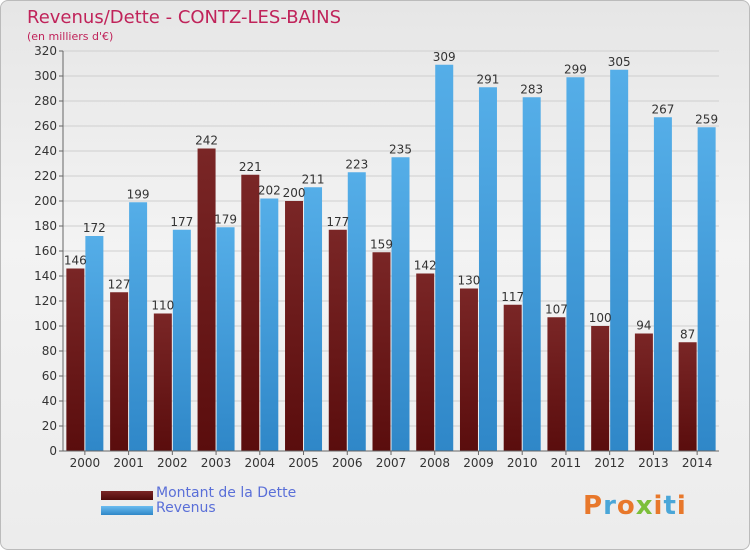 The image size is (750, 550). What do you see at coordinates (226, 493) in the screenshot?
I see `legend-label-dette: Montant de la Dette` at bounding box center [226, 493].